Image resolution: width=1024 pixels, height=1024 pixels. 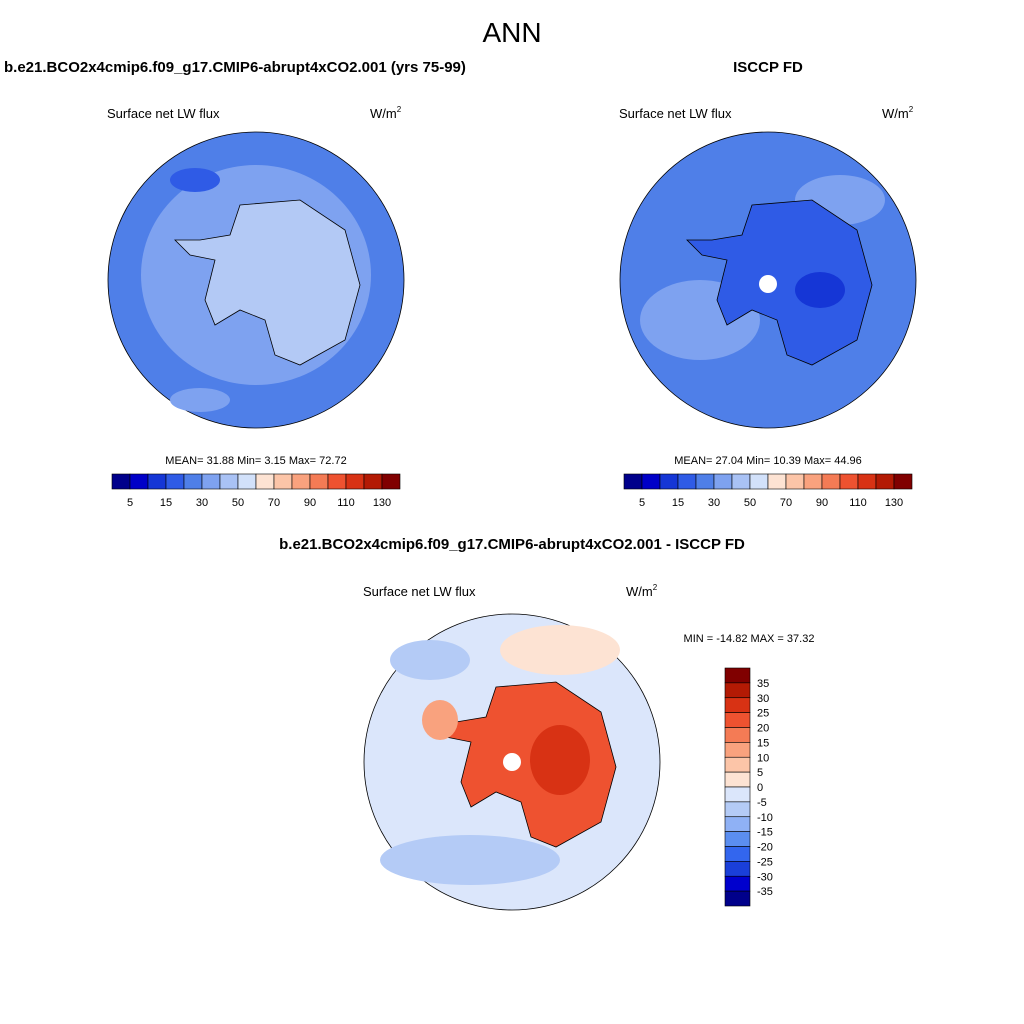 What do you see at coordinates (763, 758) in the screenshot?
I see `colorbar-label: 10` at bounding box center [763, 758].